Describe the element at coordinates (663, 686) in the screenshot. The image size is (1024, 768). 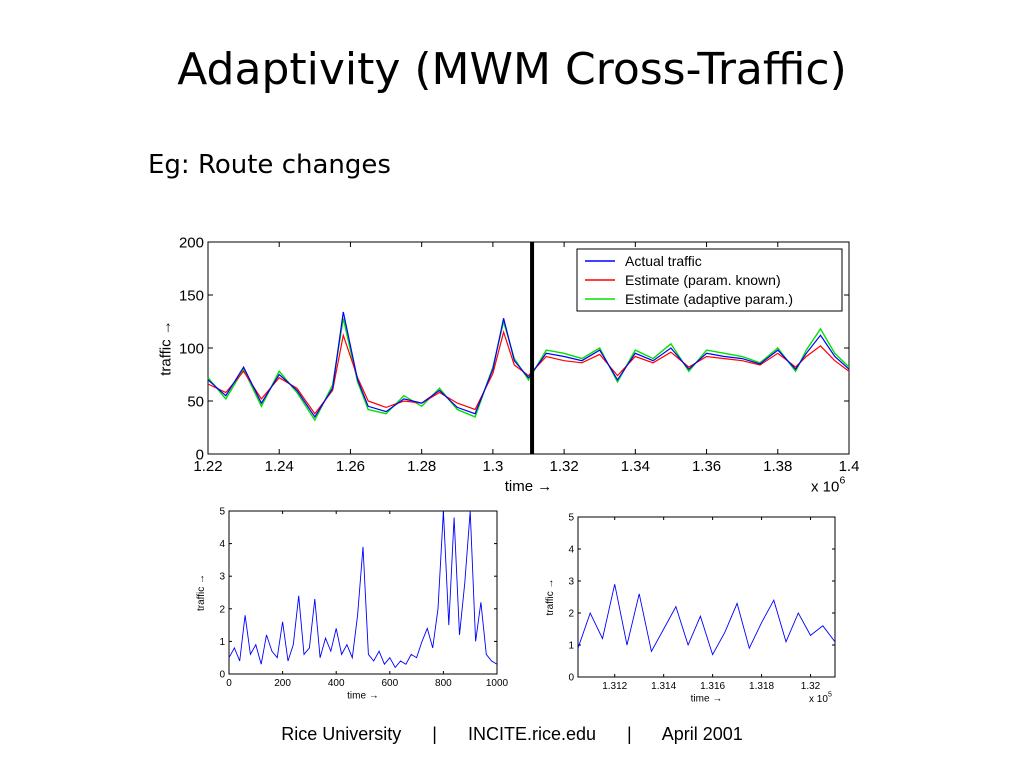
I see `x-tick-label: 1.314` at that location.